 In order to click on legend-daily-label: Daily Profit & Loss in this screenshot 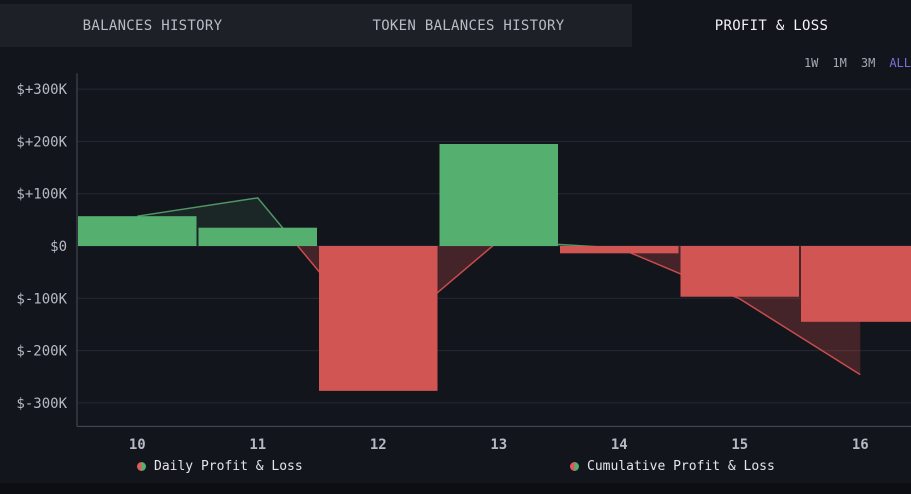, I will do `click(228, 466)`.